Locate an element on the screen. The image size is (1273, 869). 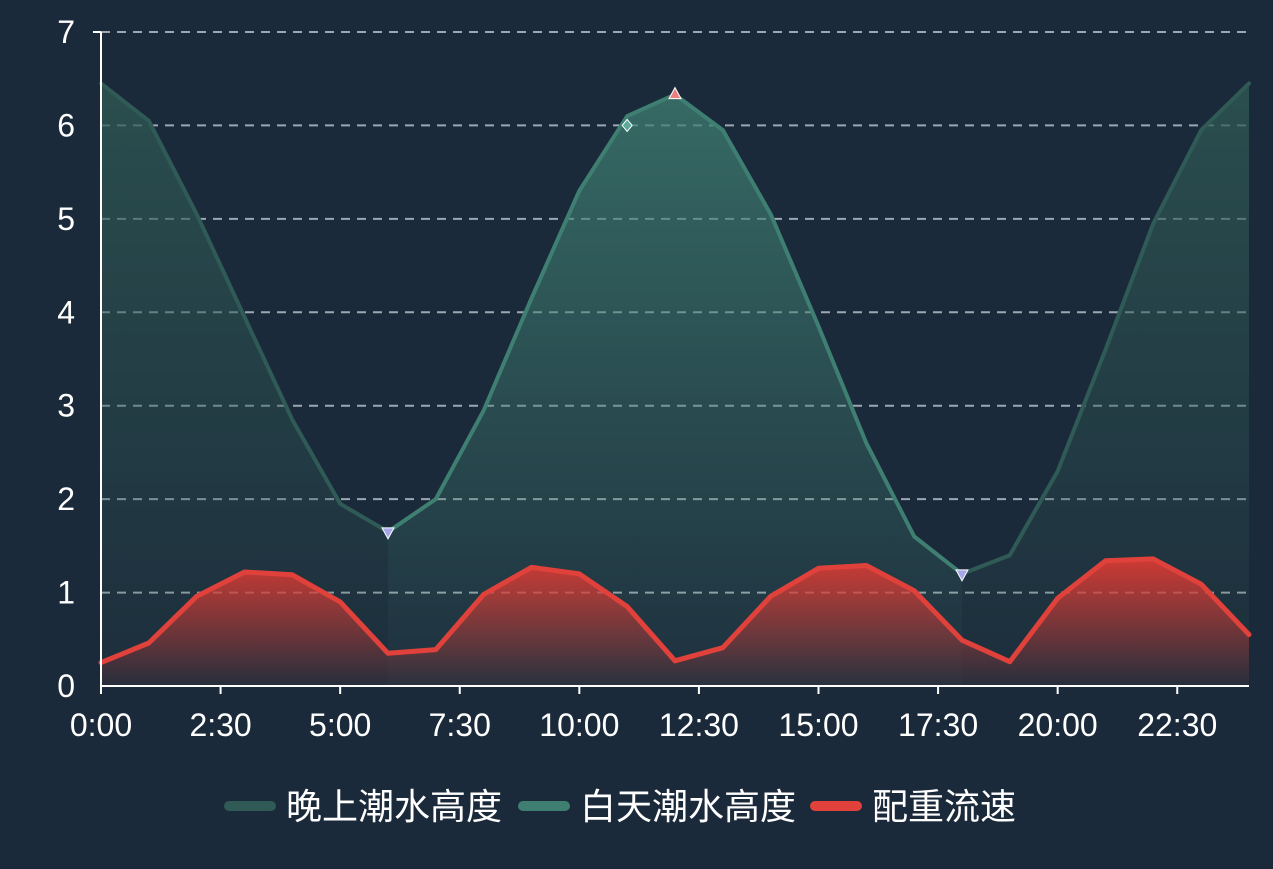
x-tick-label-7: 17:30 is located at coordinates (938, 725).